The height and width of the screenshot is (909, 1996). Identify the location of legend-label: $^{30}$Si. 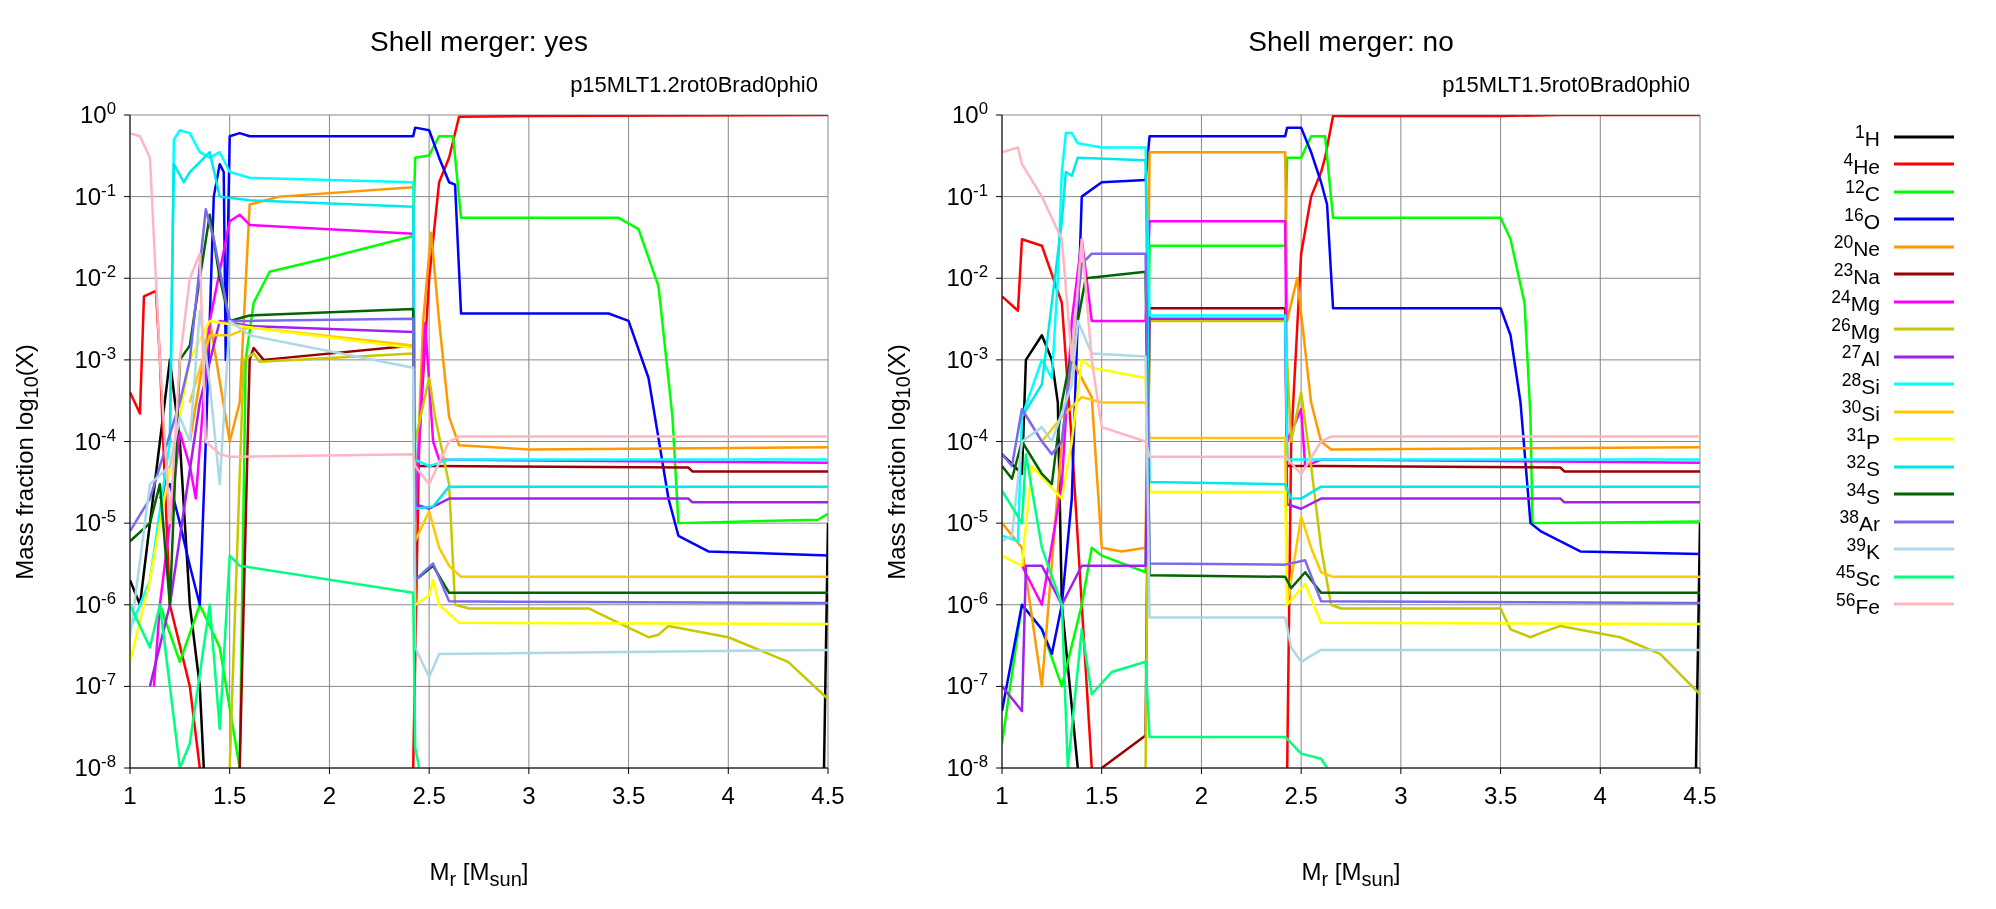
(1860, 412).